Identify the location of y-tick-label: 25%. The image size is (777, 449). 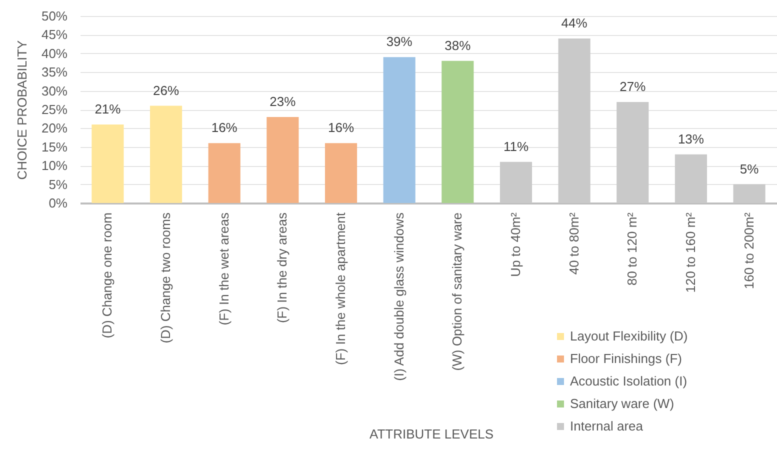
(54, 109).